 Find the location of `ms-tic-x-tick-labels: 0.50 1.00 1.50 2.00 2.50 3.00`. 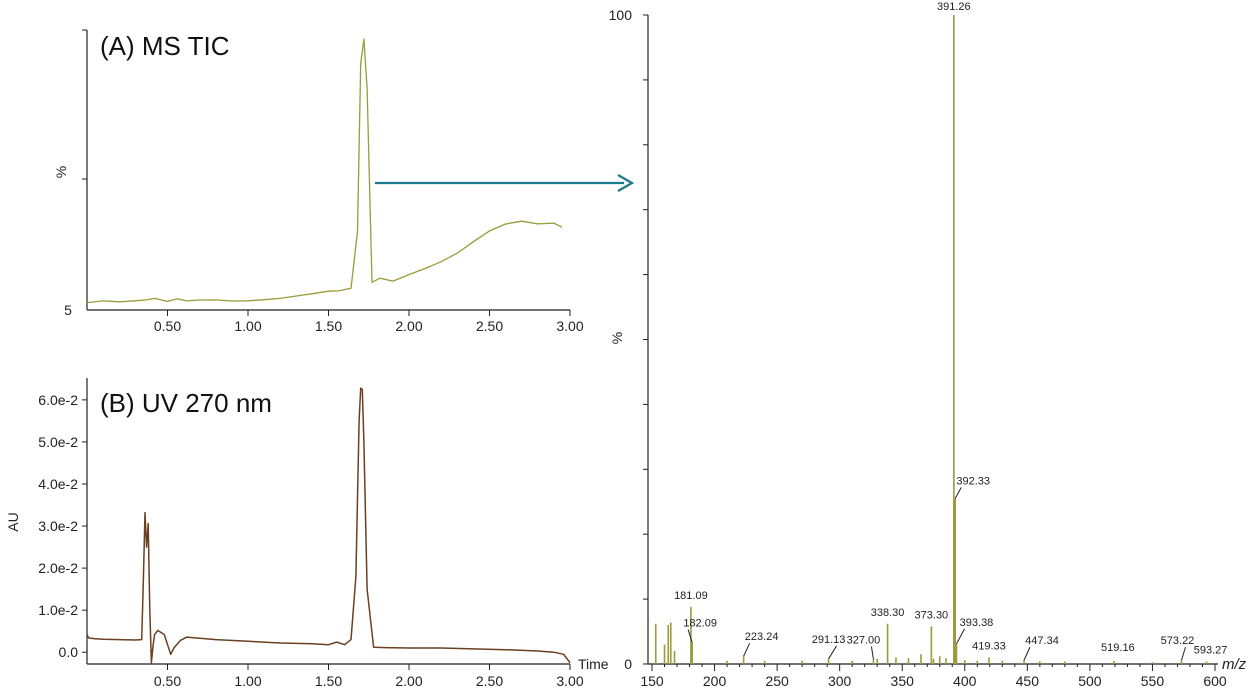

ms-tic-x-tick-labels: 0.50 1.00 1.50 2.00 2.50 3.00 is located at coordinates (369, 326).